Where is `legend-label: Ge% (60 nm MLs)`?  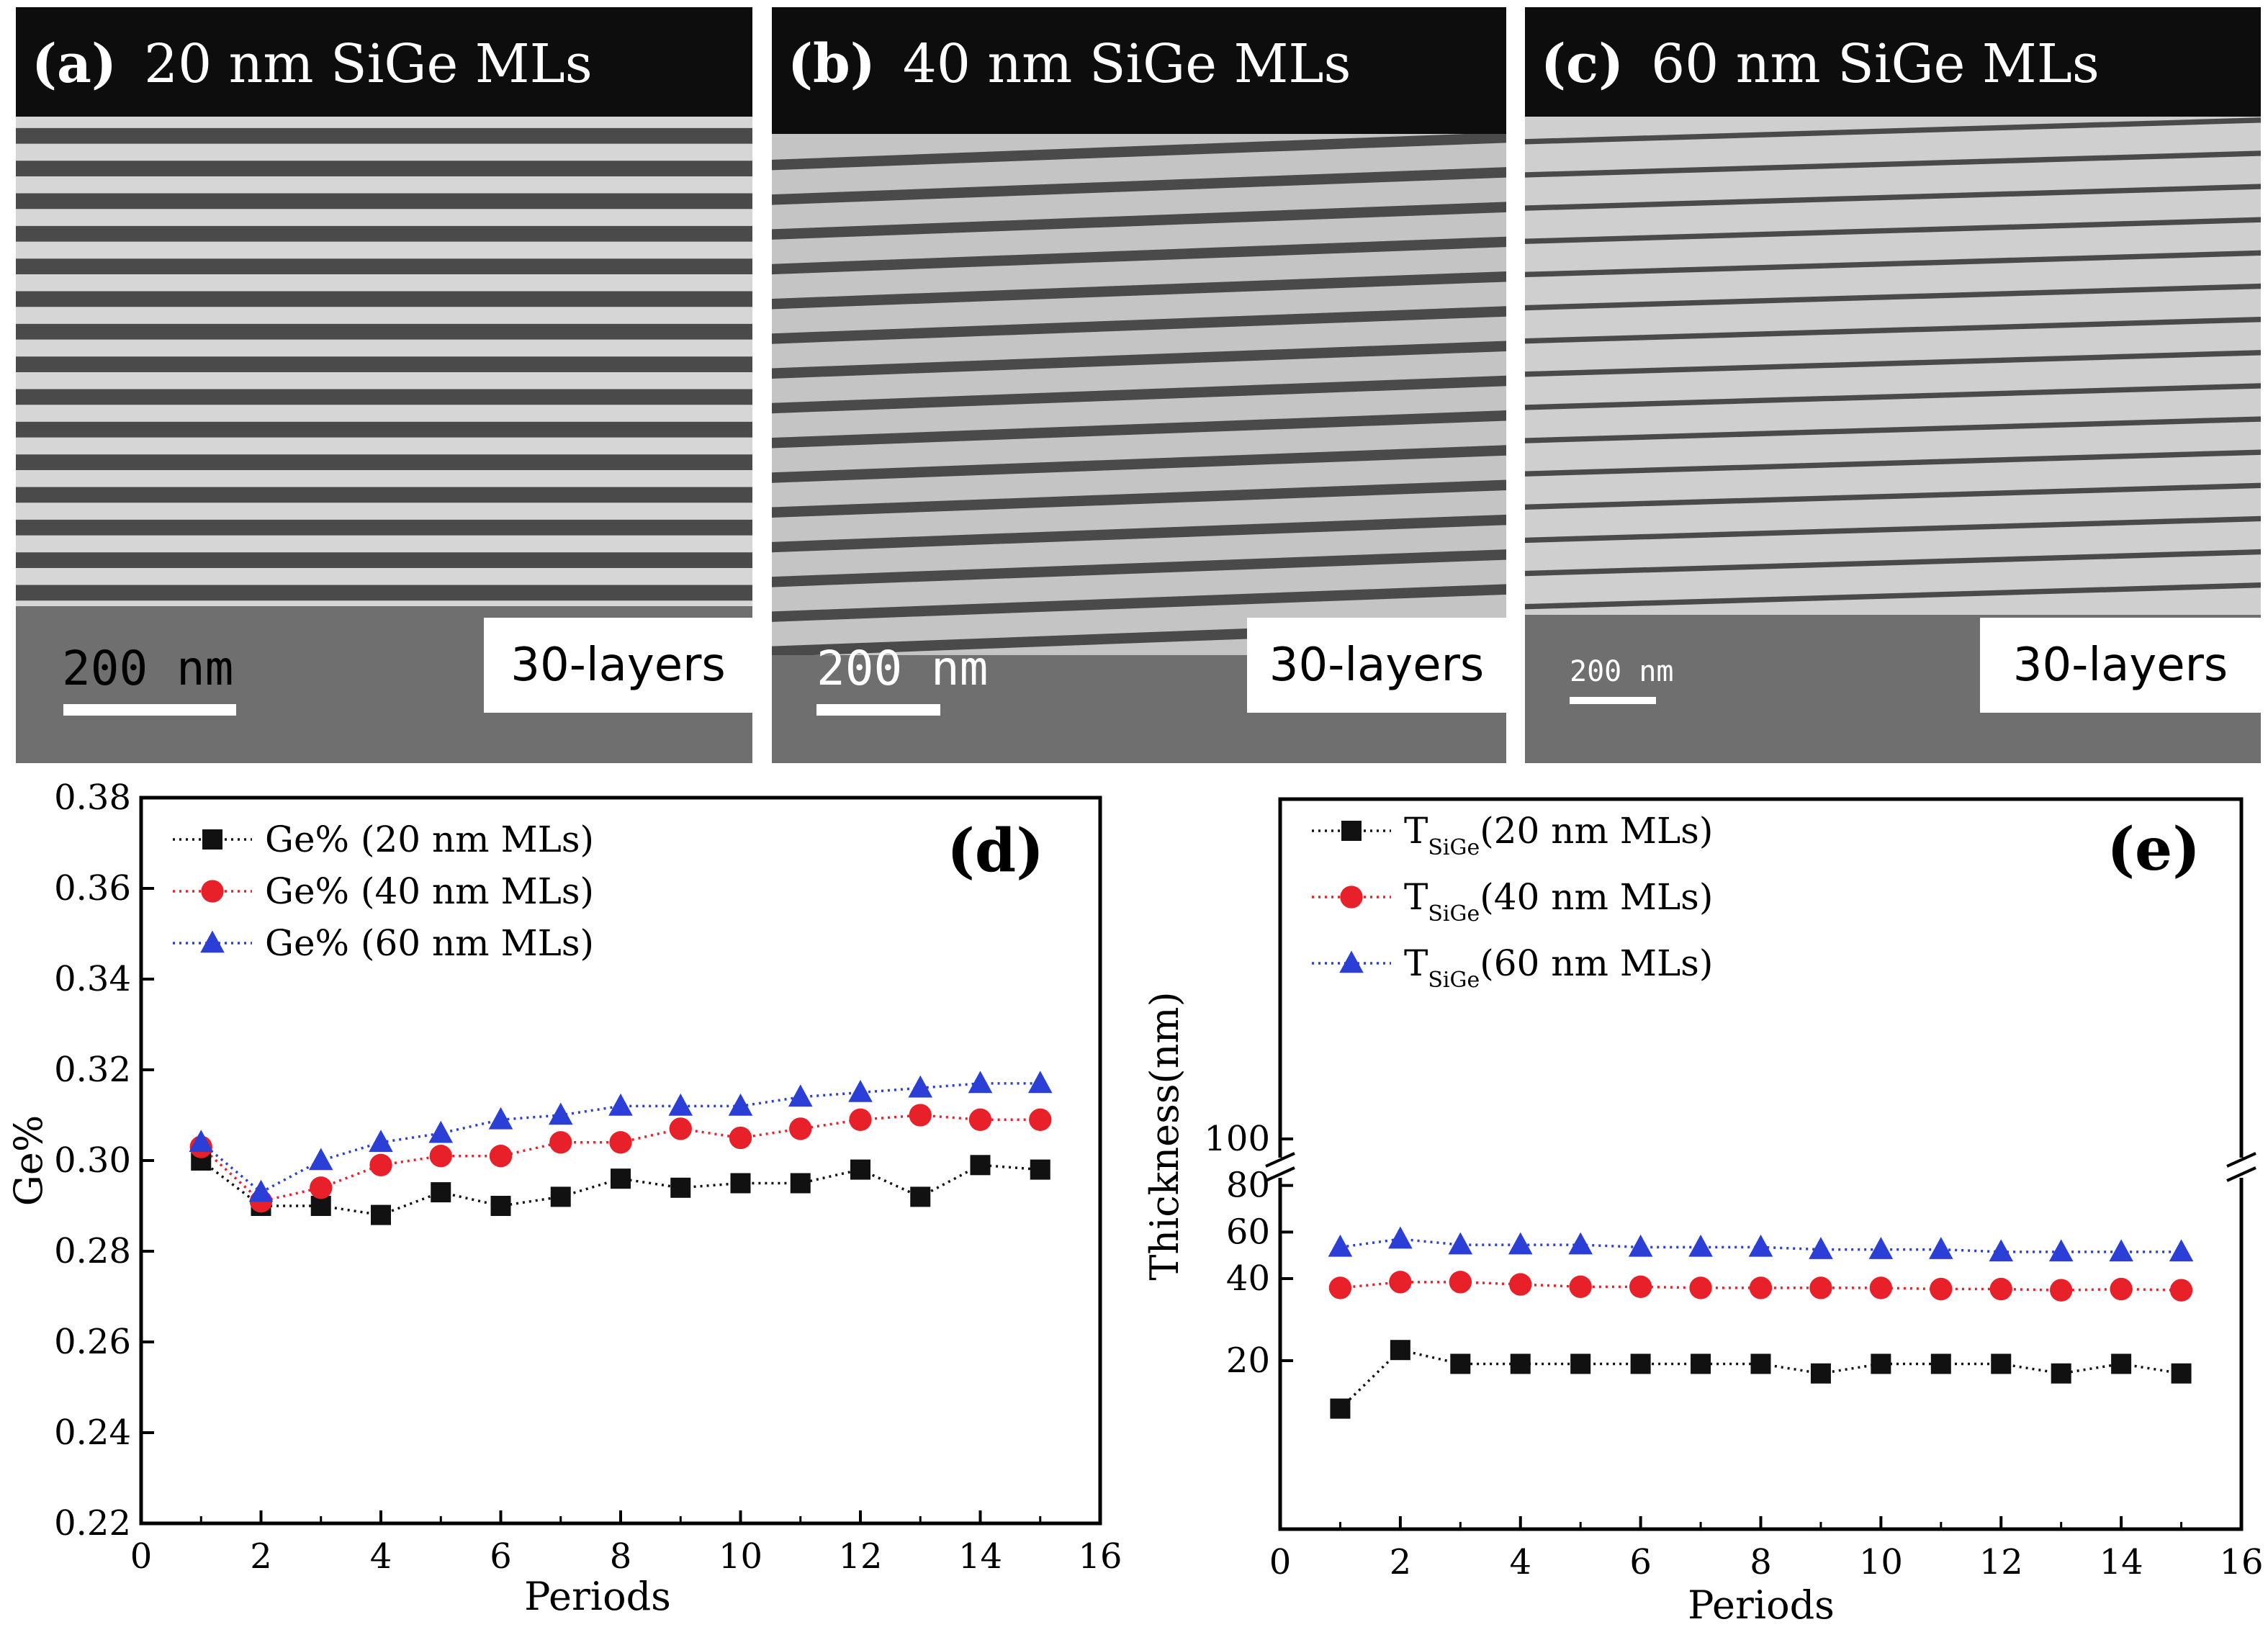 legend-label: Ge% (60 nm MLs) is located at coordinates (429, 943).